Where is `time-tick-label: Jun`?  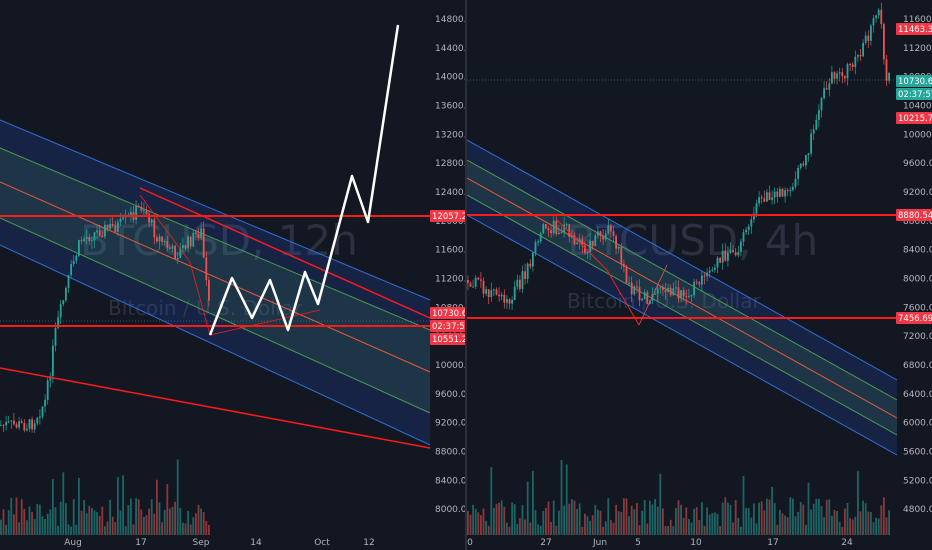 time-tick-label: Jun is located at coordinates (599, 543).